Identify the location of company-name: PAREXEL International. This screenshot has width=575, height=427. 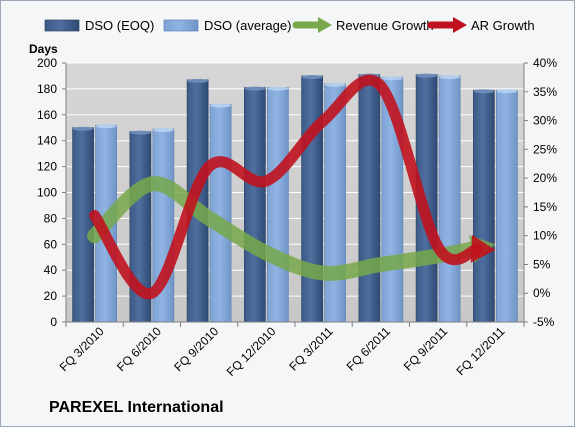
(136, 407).